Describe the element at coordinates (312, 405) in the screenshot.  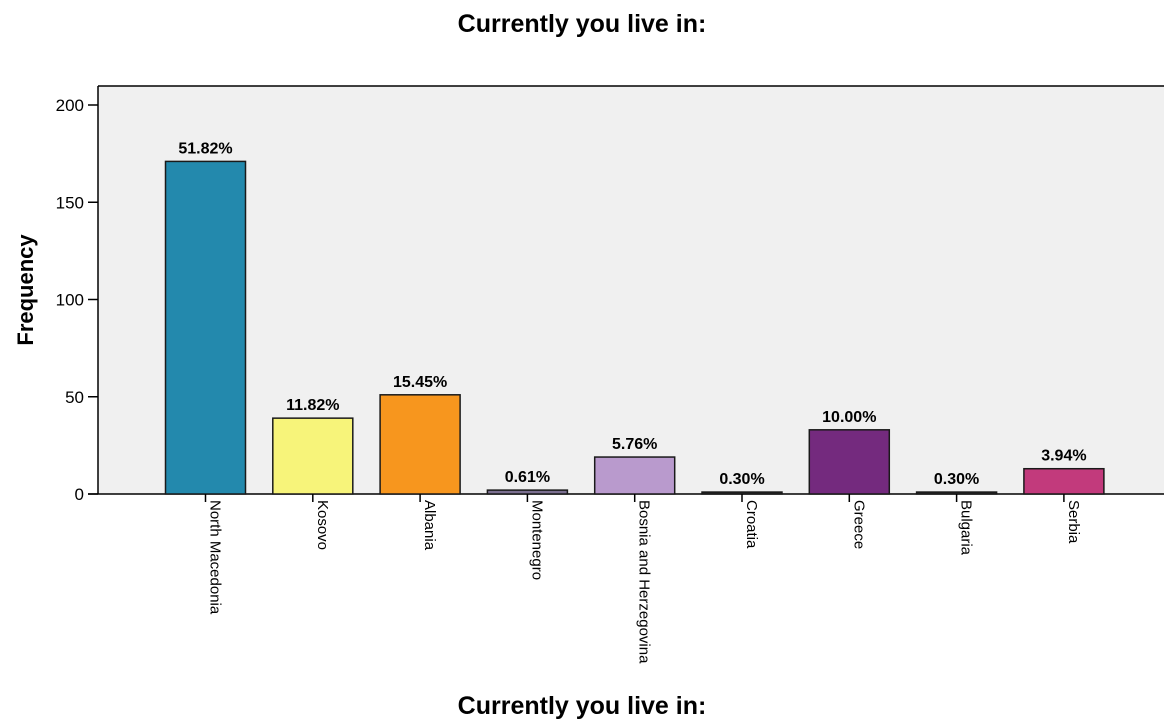
I see `bar-data-label: 11.82%` at that location.